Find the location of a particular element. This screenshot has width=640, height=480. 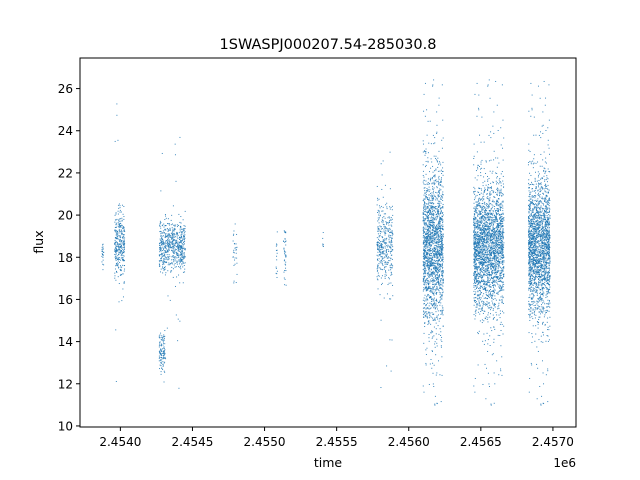

point-cluster is located at coordinates (120, 242).